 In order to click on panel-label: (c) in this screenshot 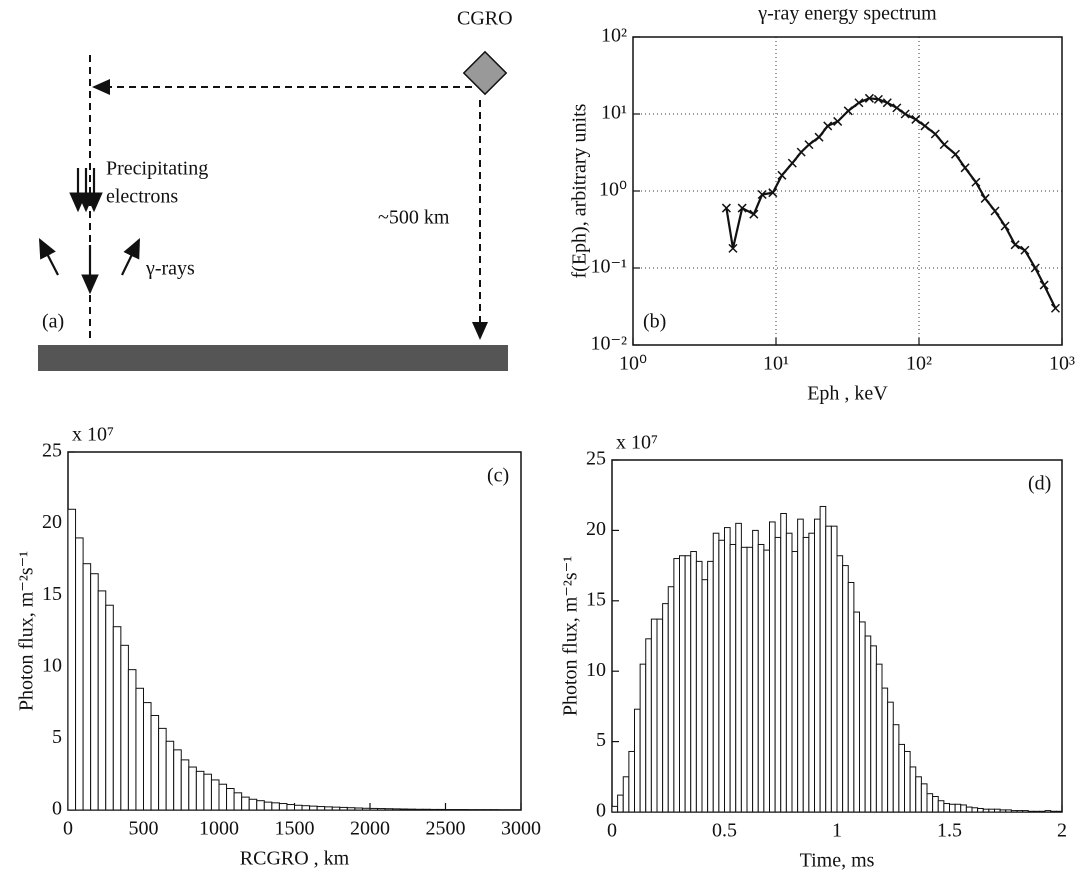, I will do `click(498, 476)`.